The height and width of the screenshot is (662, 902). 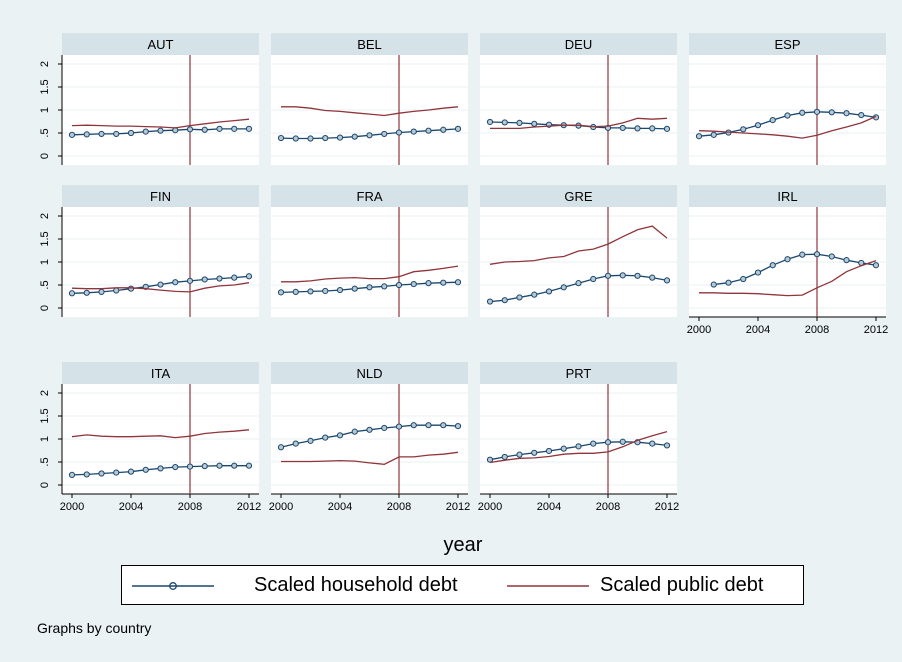 I want to click on x-tick-label: 2000, so click(x=72, y=507).